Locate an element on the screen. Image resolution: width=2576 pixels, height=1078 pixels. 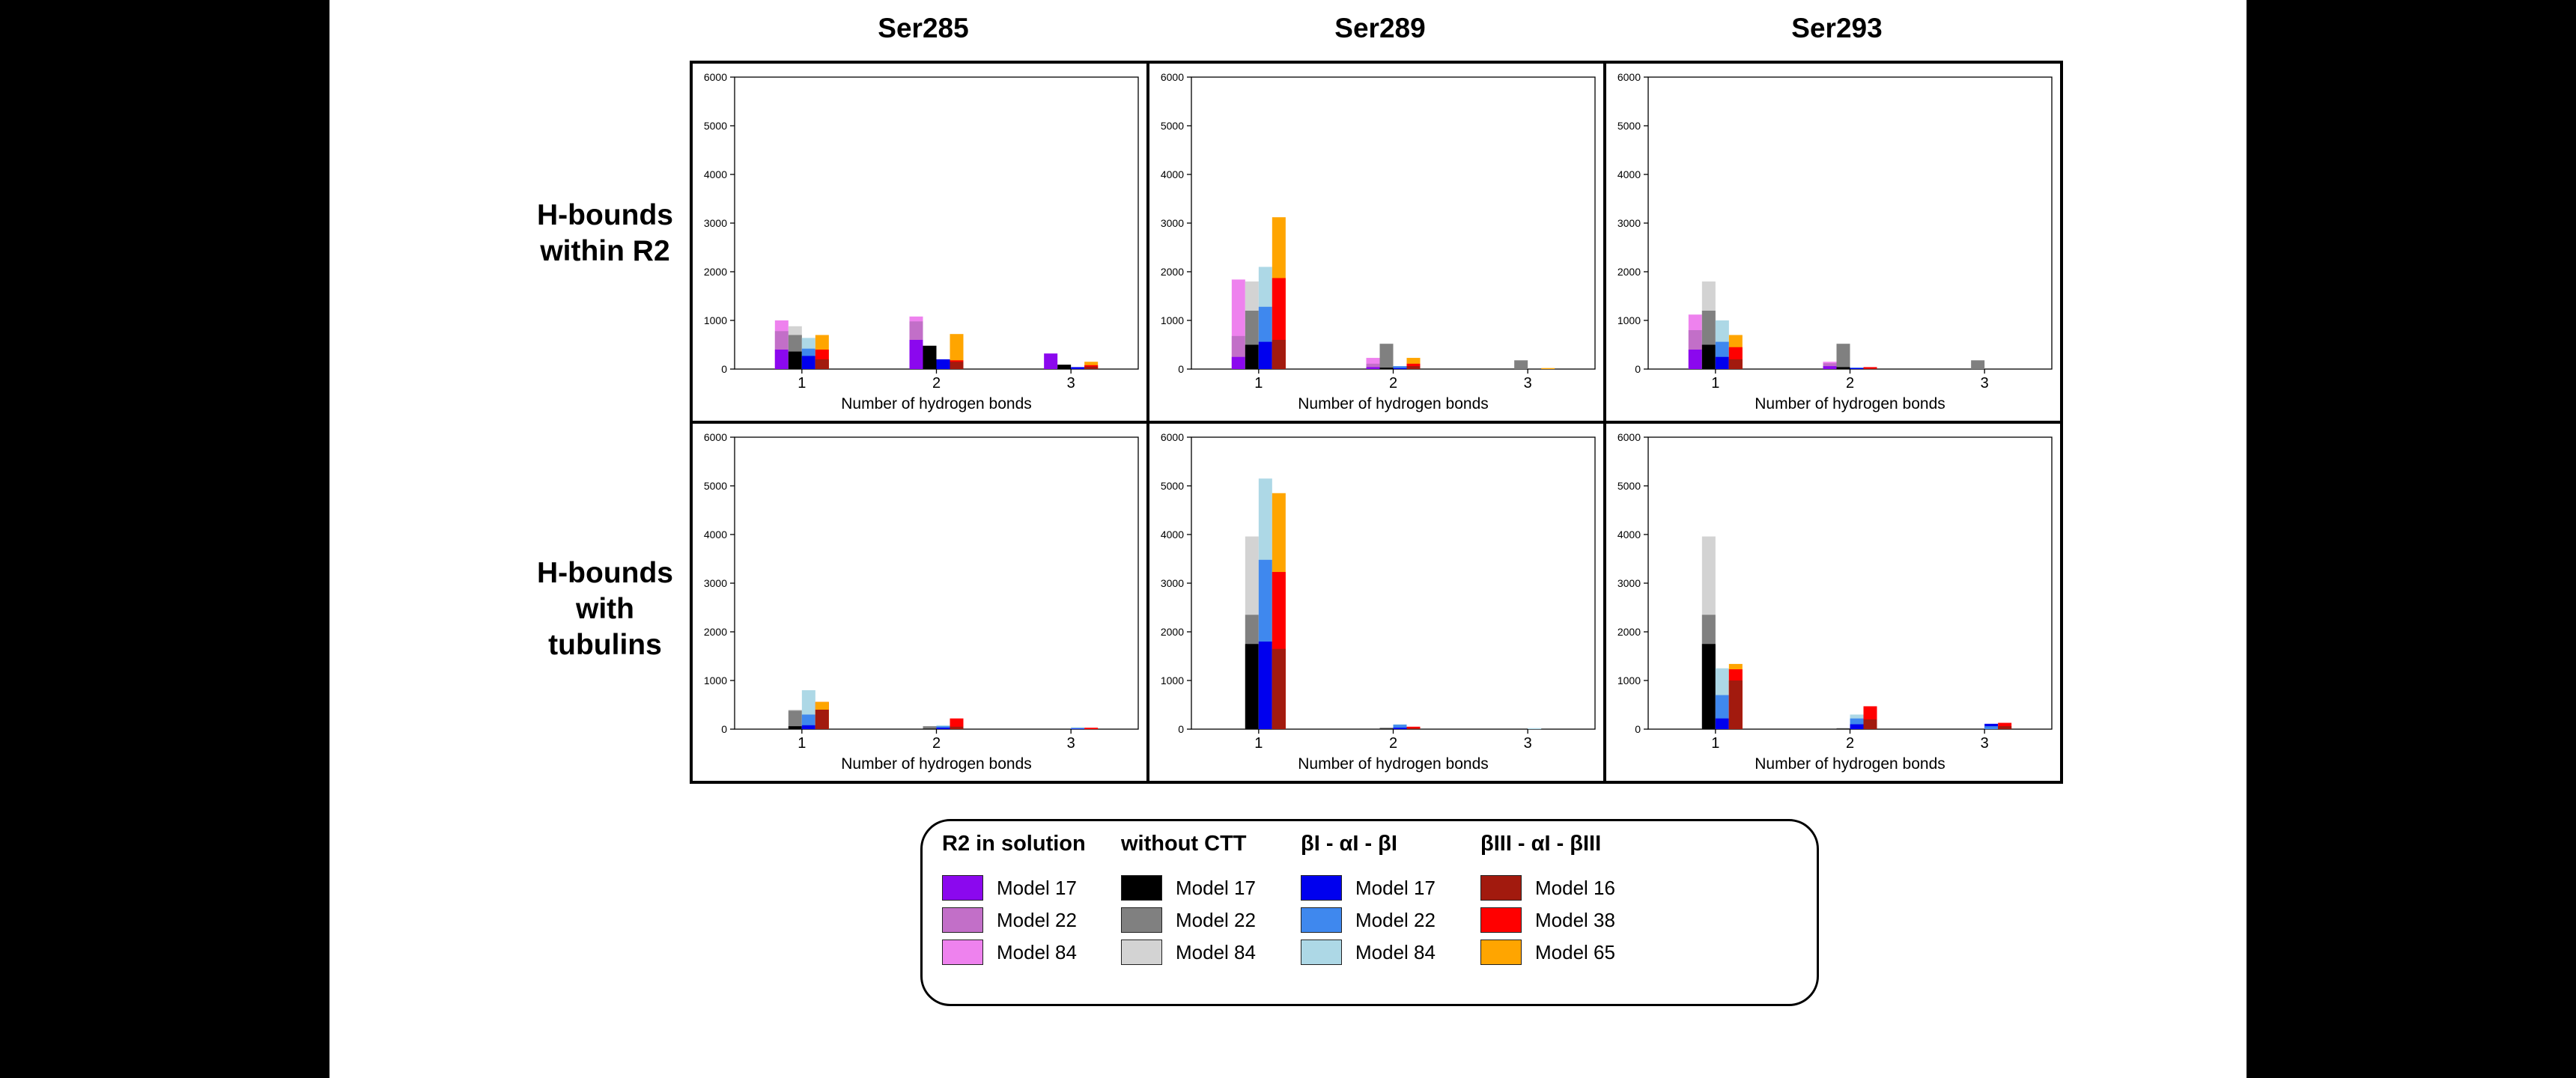
legend-item-label: Model 22 is located at coordinates (1037, 919).